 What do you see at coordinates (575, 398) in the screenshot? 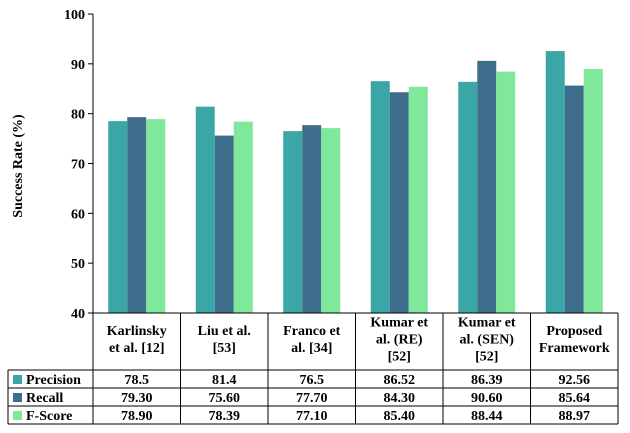
I see `data-label: 85.64` at bounding box center [575, 398].